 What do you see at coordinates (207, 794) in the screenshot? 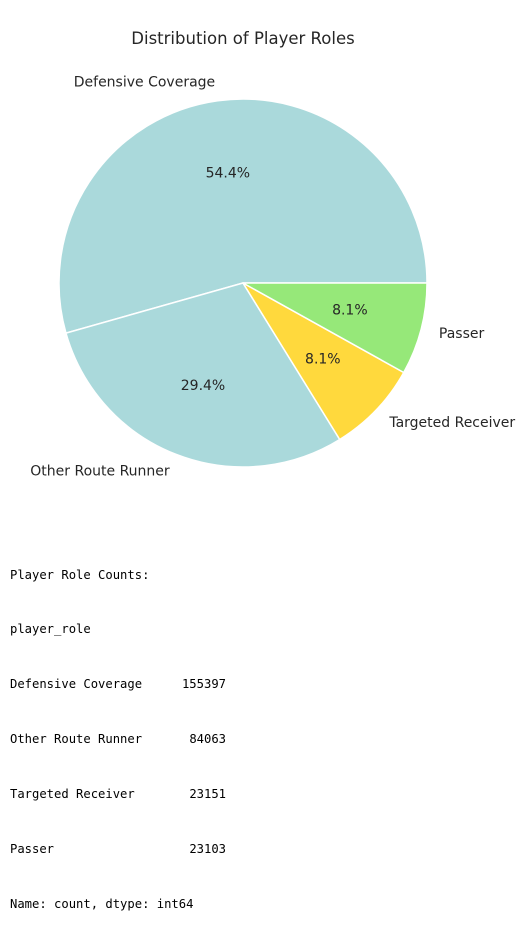
I see `console-row-value: 23151` at bounding box center [207, 794].